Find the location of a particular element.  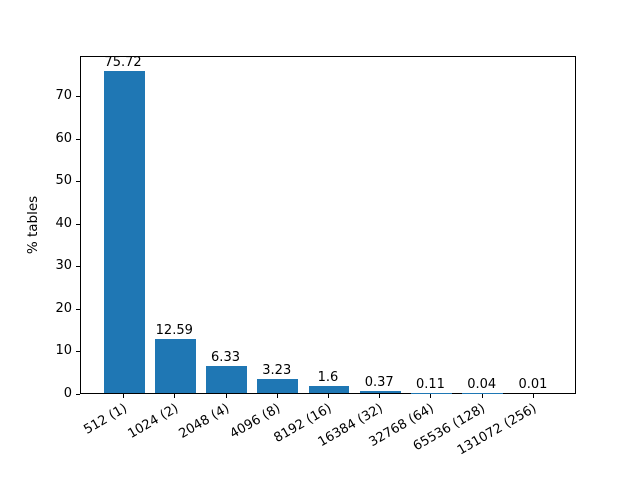

x-tick-label: 512 (1) is located at coordinates (105, 419).